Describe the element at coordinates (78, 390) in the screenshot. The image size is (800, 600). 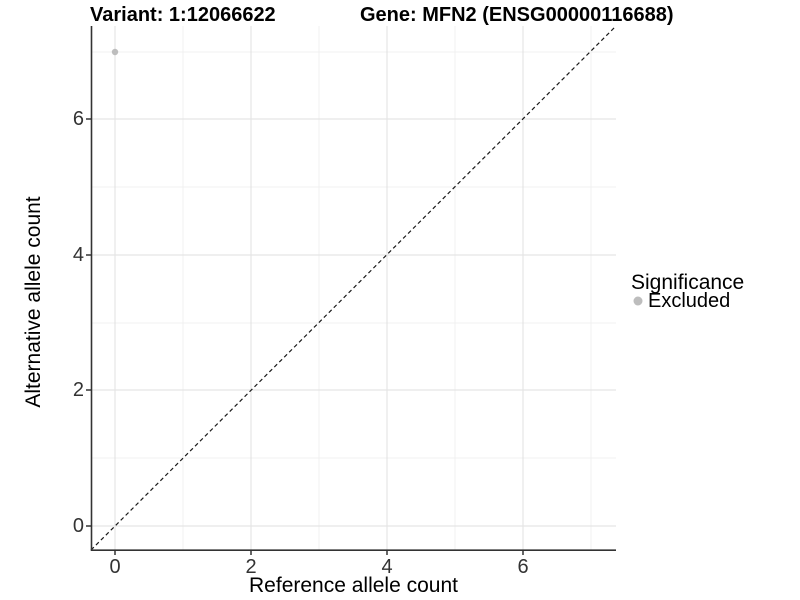
I see `y-tick-label-2: 2` at that location.